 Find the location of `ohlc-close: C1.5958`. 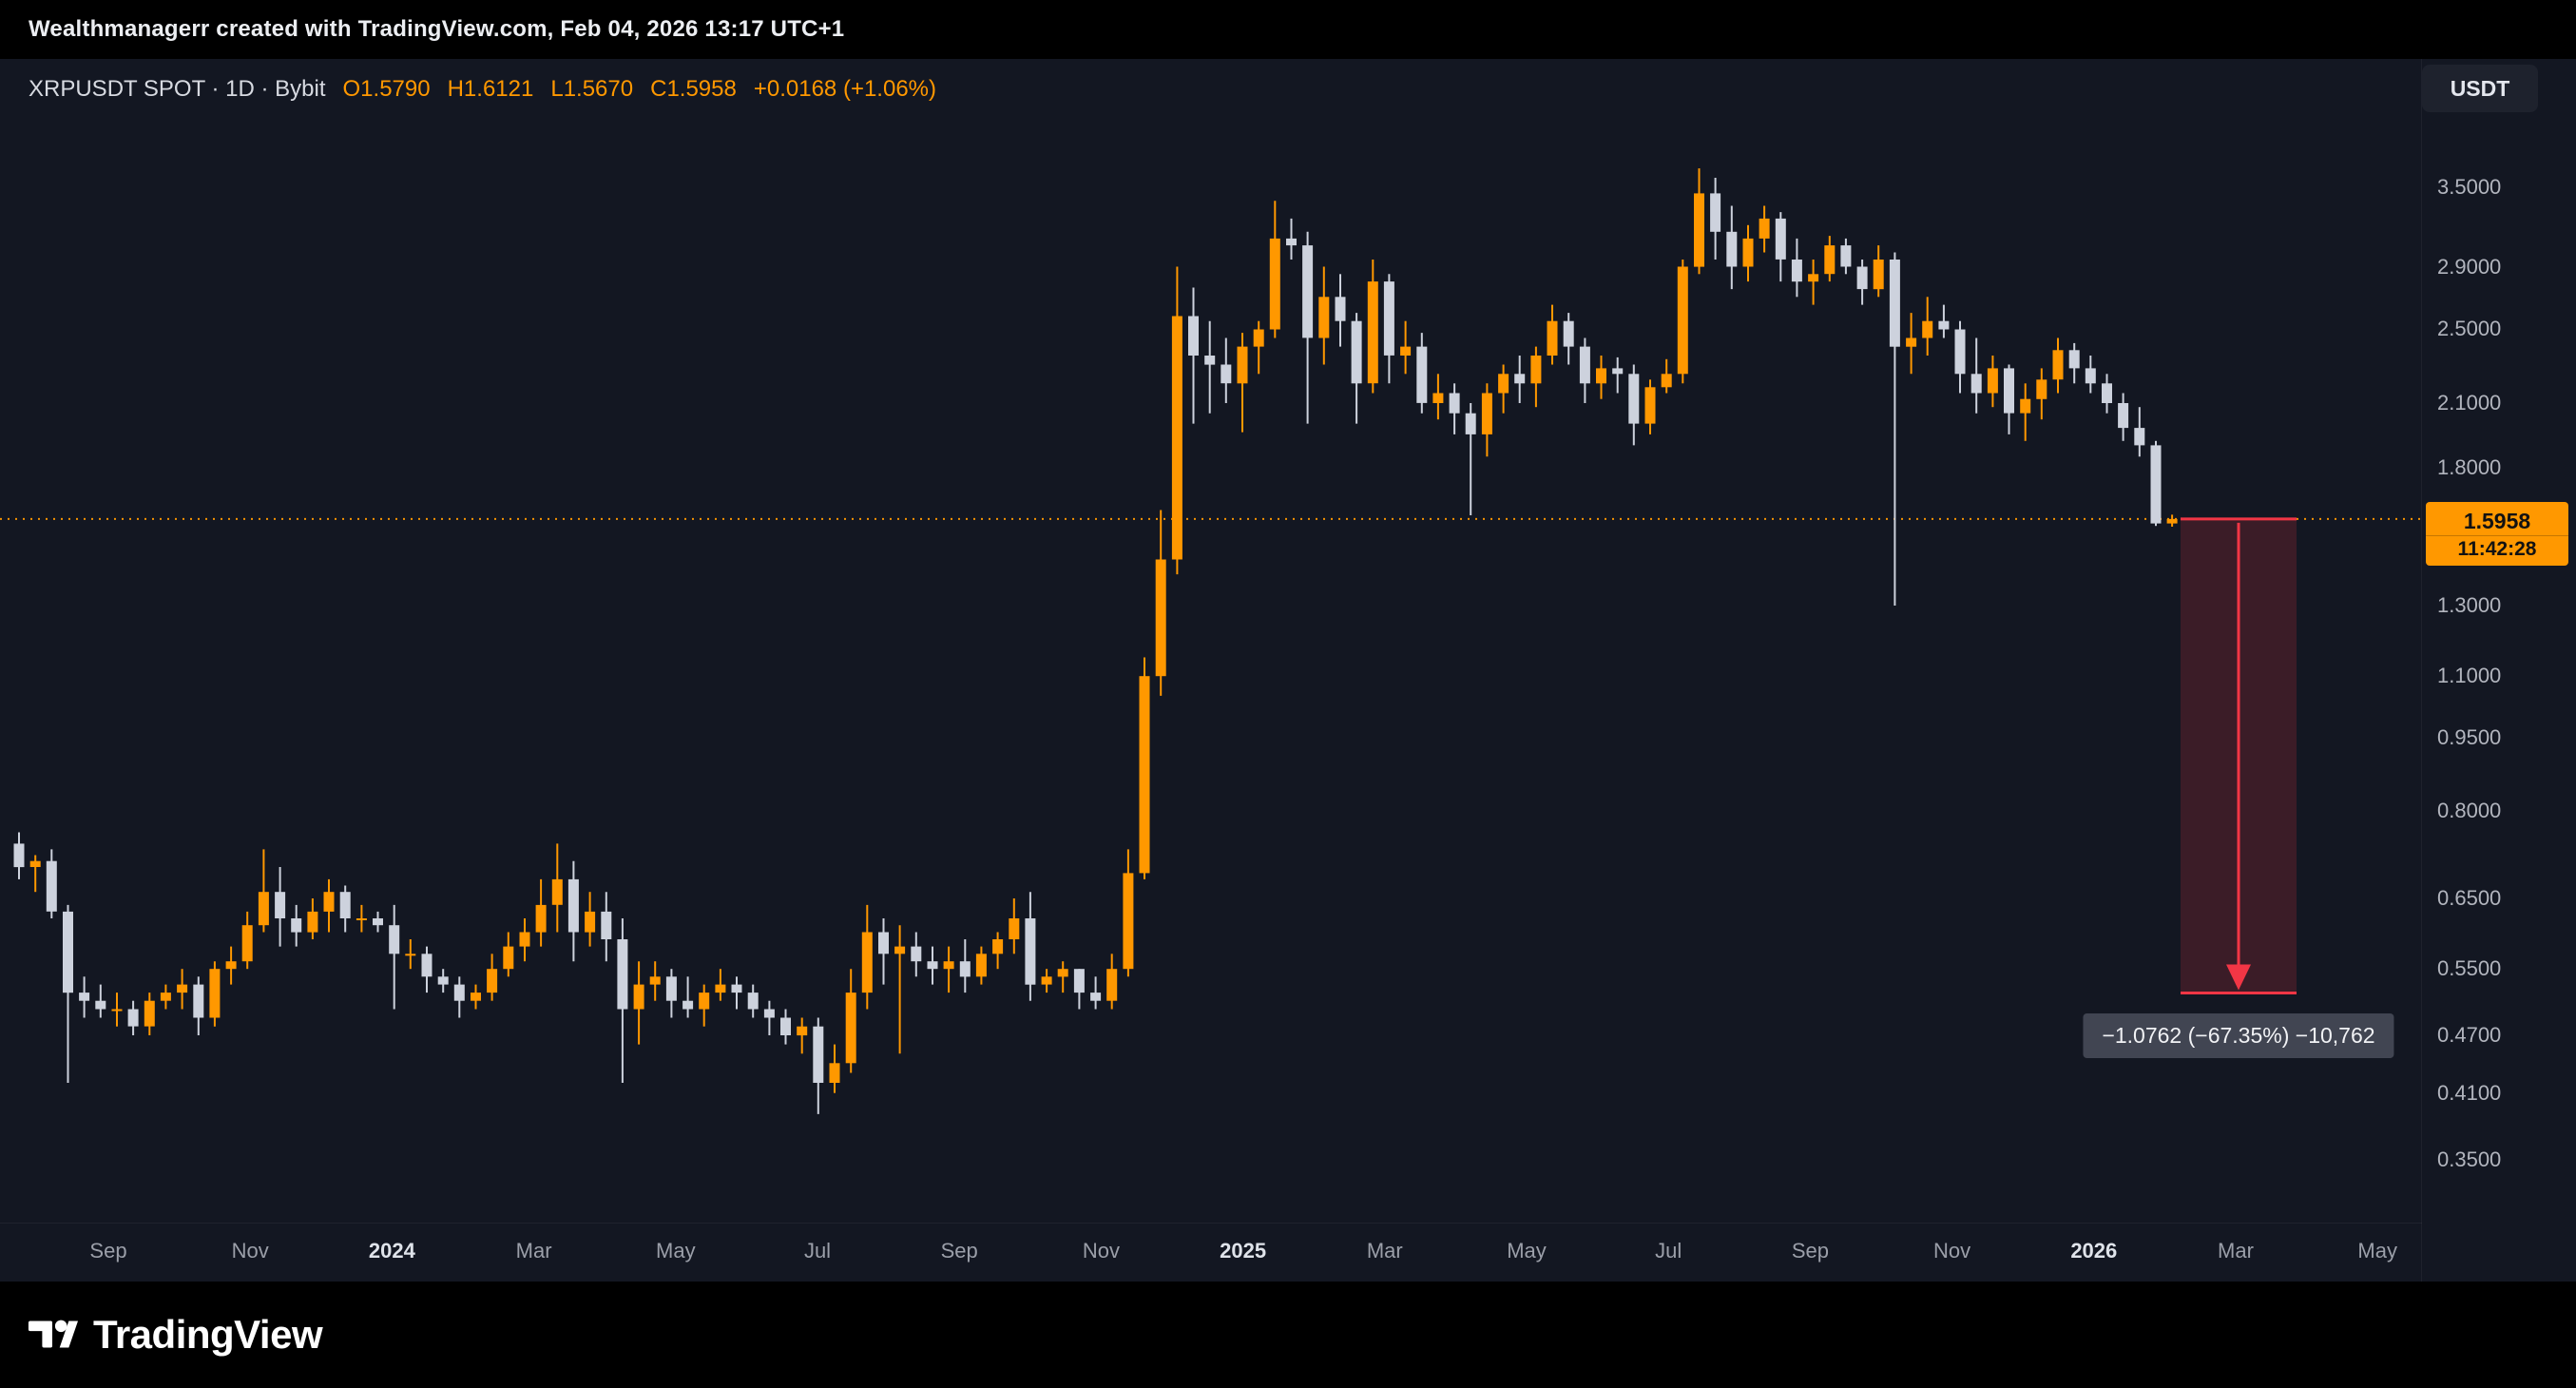

ohlc-close: C1.5958 is located at coordinates (693, 89).